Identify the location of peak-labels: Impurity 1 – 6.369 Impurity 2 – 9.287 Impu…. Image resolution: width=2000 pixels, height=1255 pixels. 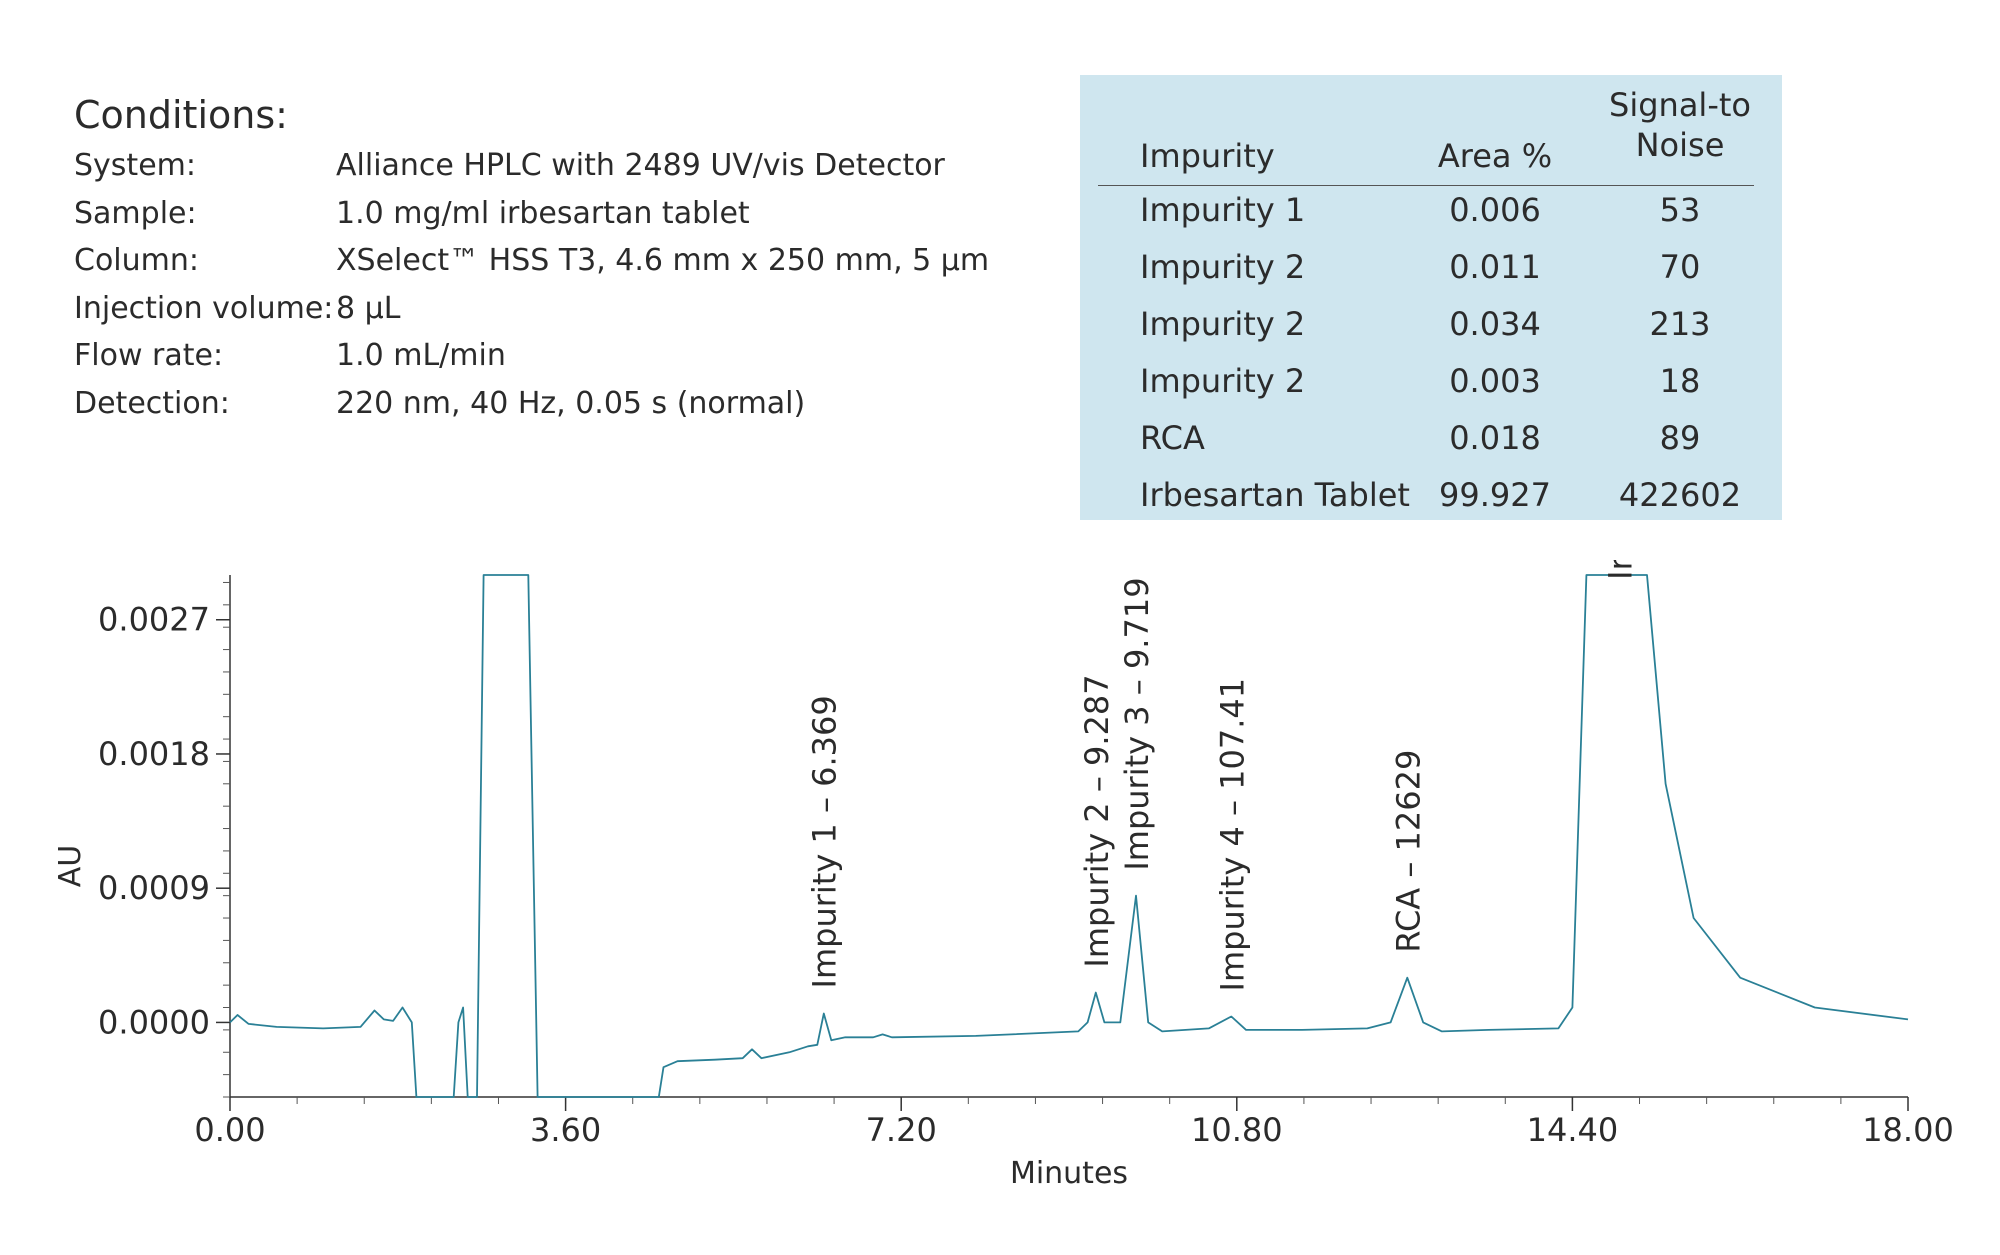
(1223, 775).